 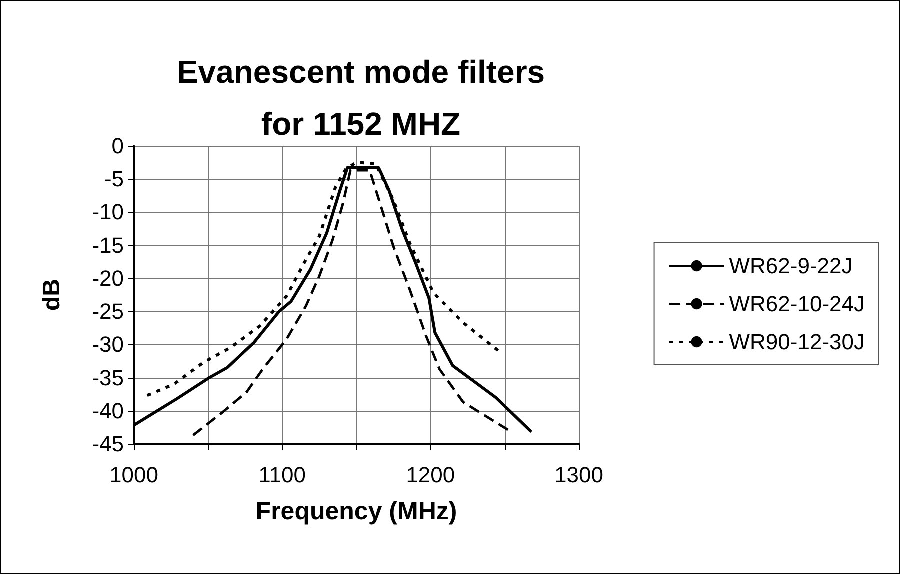 I want to click on x-axis-title: Frequency (MHz), so click(x=357, y=512).